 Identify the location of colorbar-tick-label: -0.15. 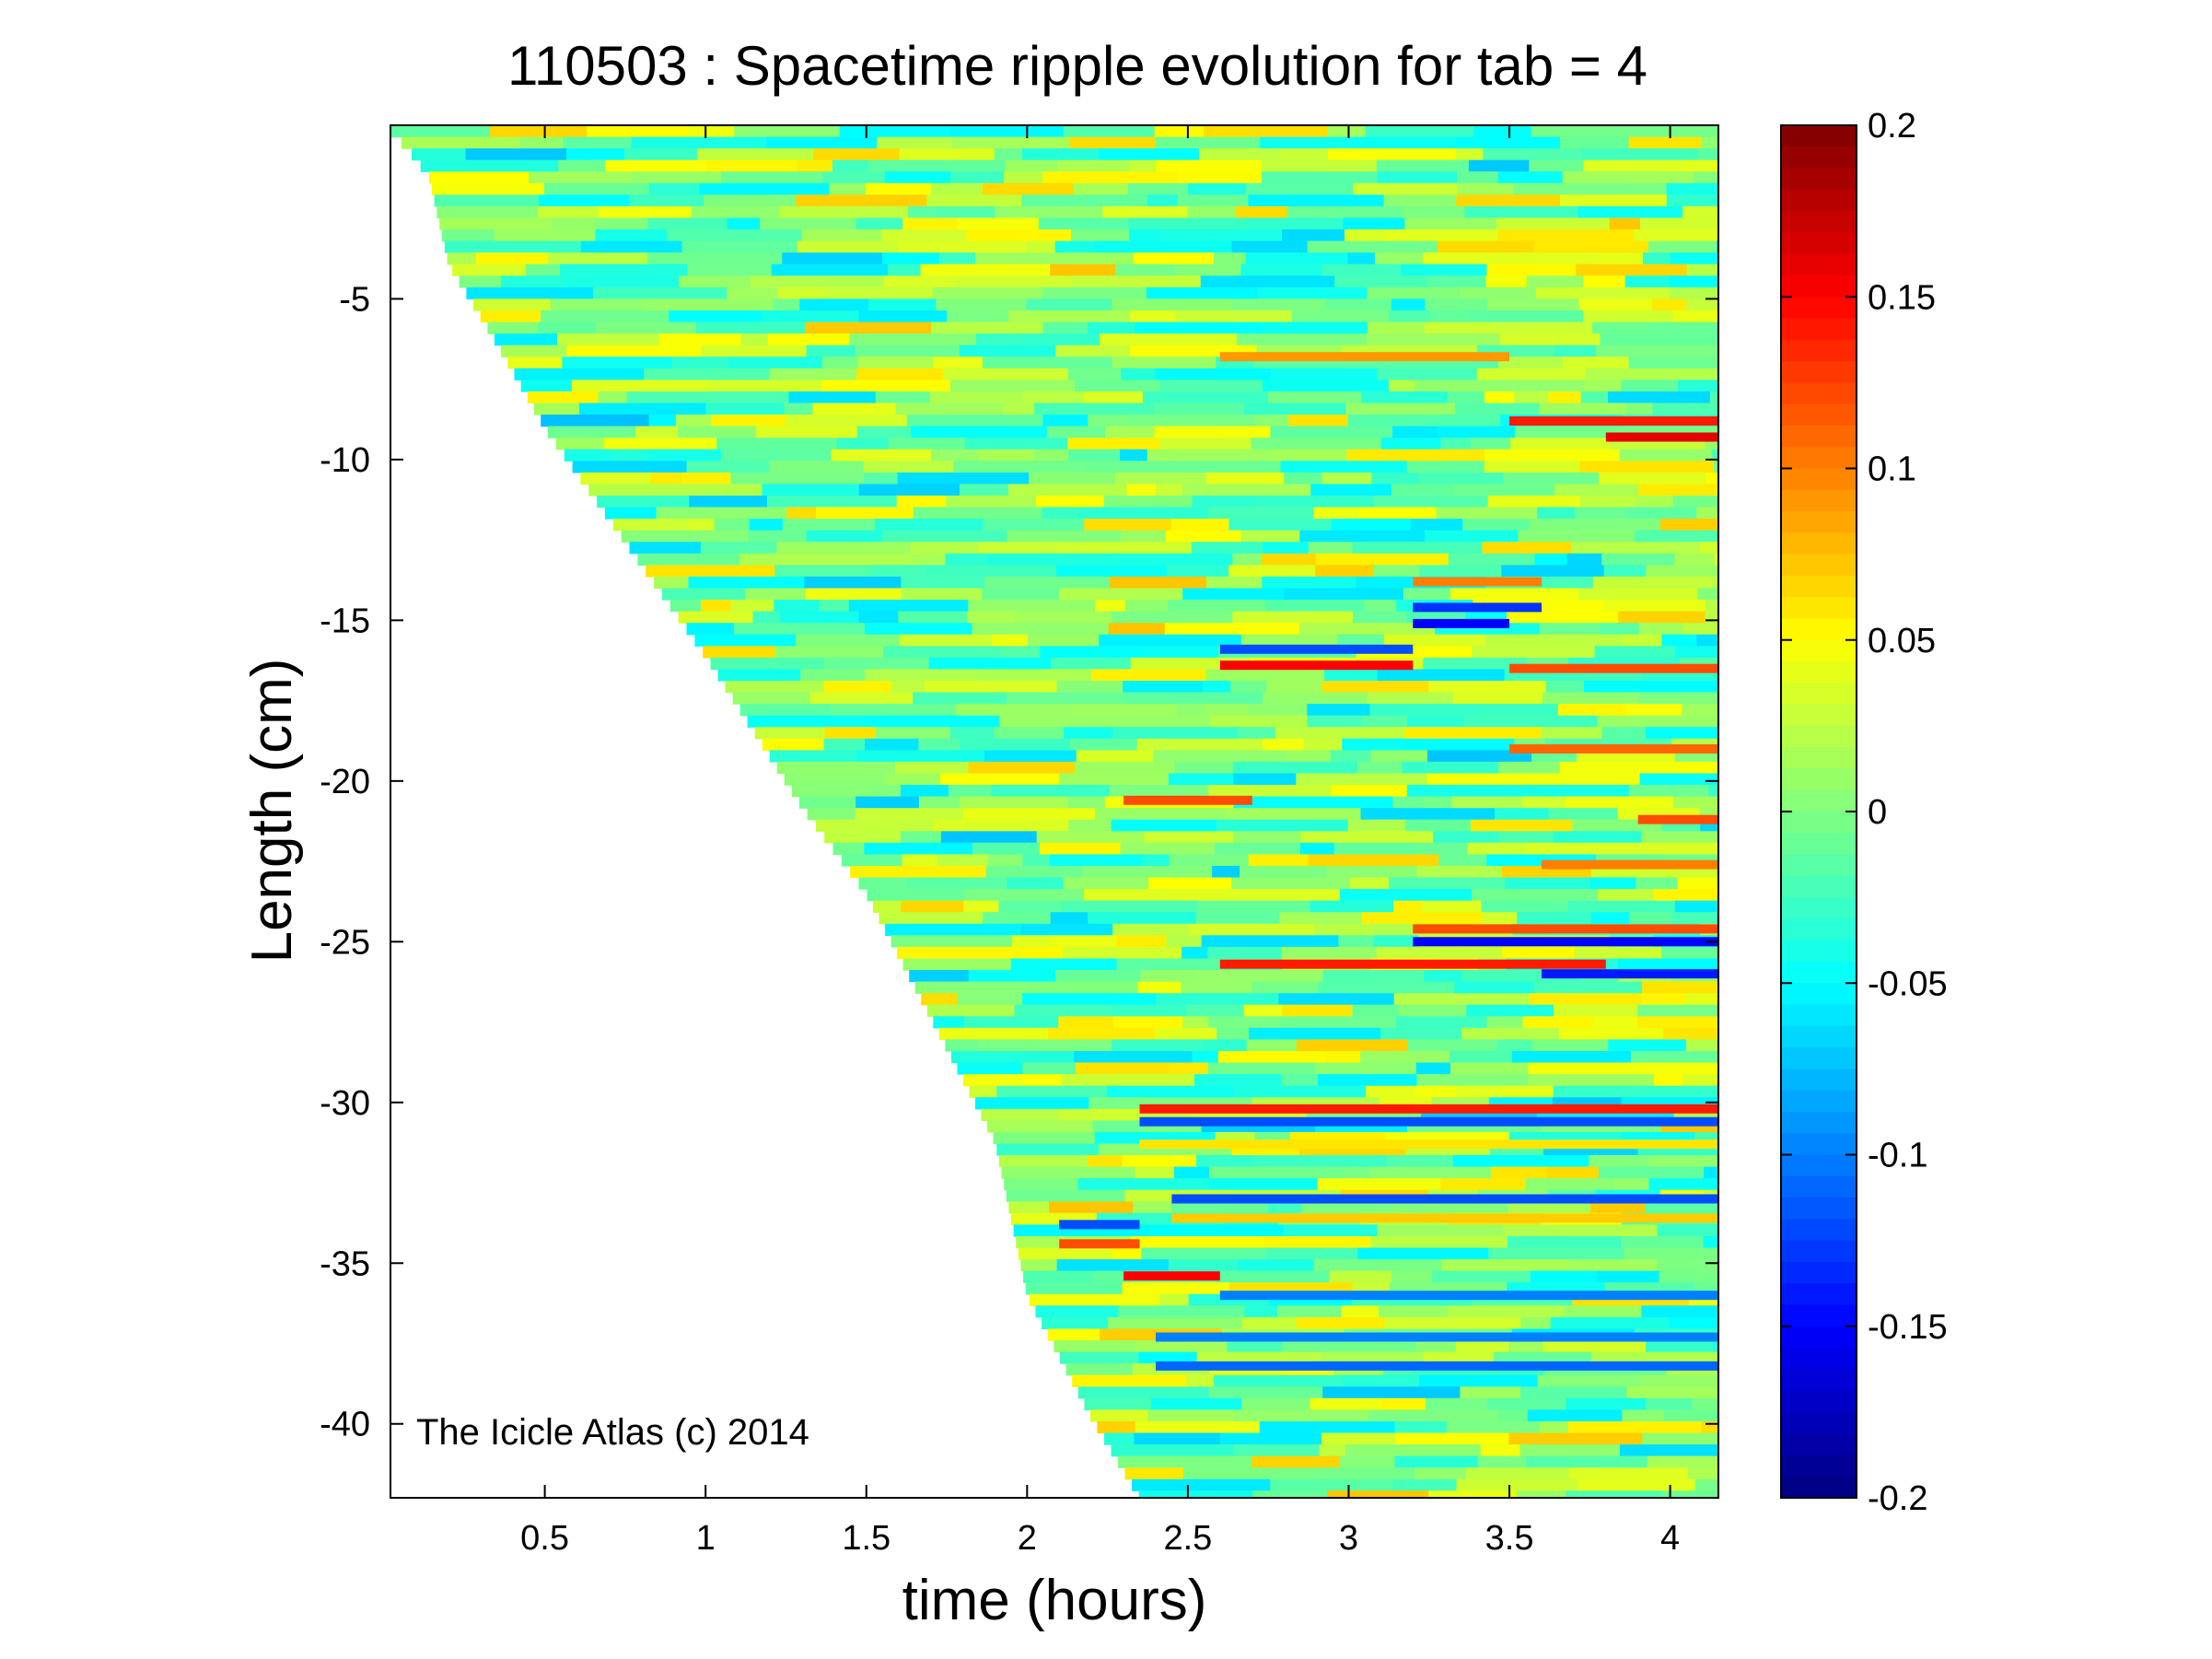
(1908, 1327).